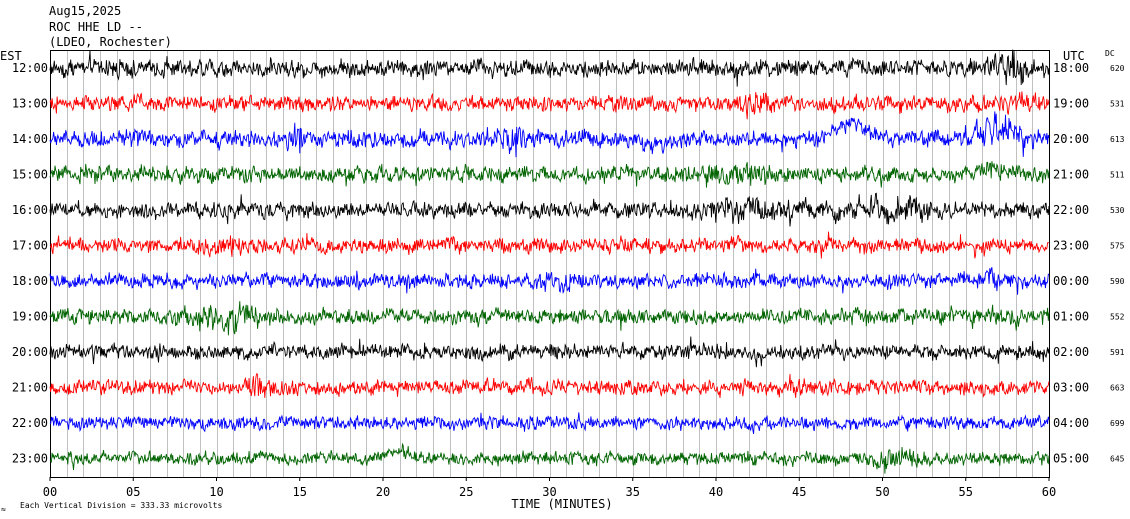  Describe the element at coordinates (30, 210) in the screenshot. I see `est-hour-label: 16:00` at that location.